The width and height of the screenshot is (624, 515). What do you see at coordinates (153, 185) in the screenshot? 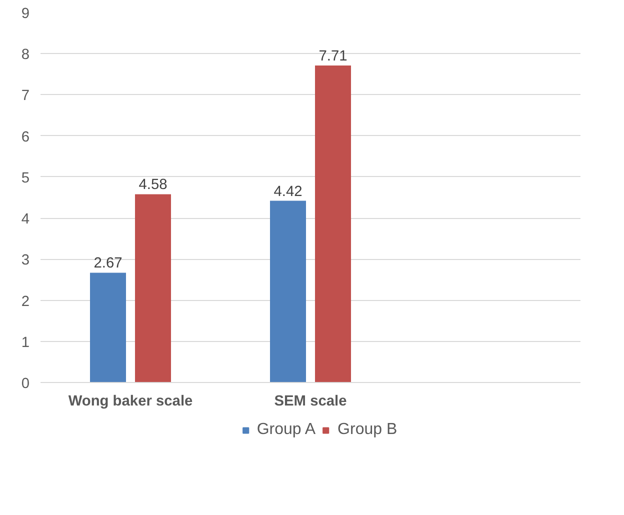
I see `data-label: 4.58` at bounding box center [153, 185].